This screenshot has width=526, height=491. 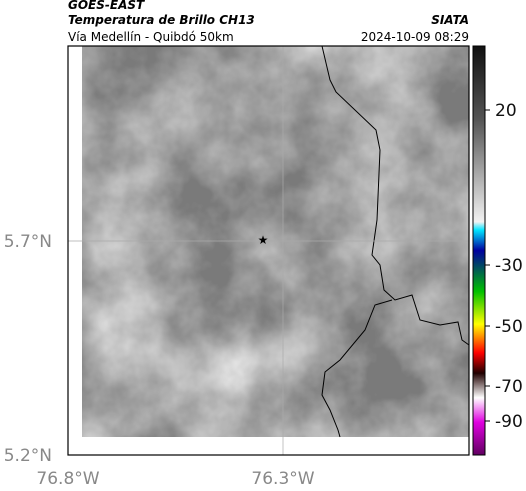 I want to click on colorbar-label: -50, so click(x=509, y=327).